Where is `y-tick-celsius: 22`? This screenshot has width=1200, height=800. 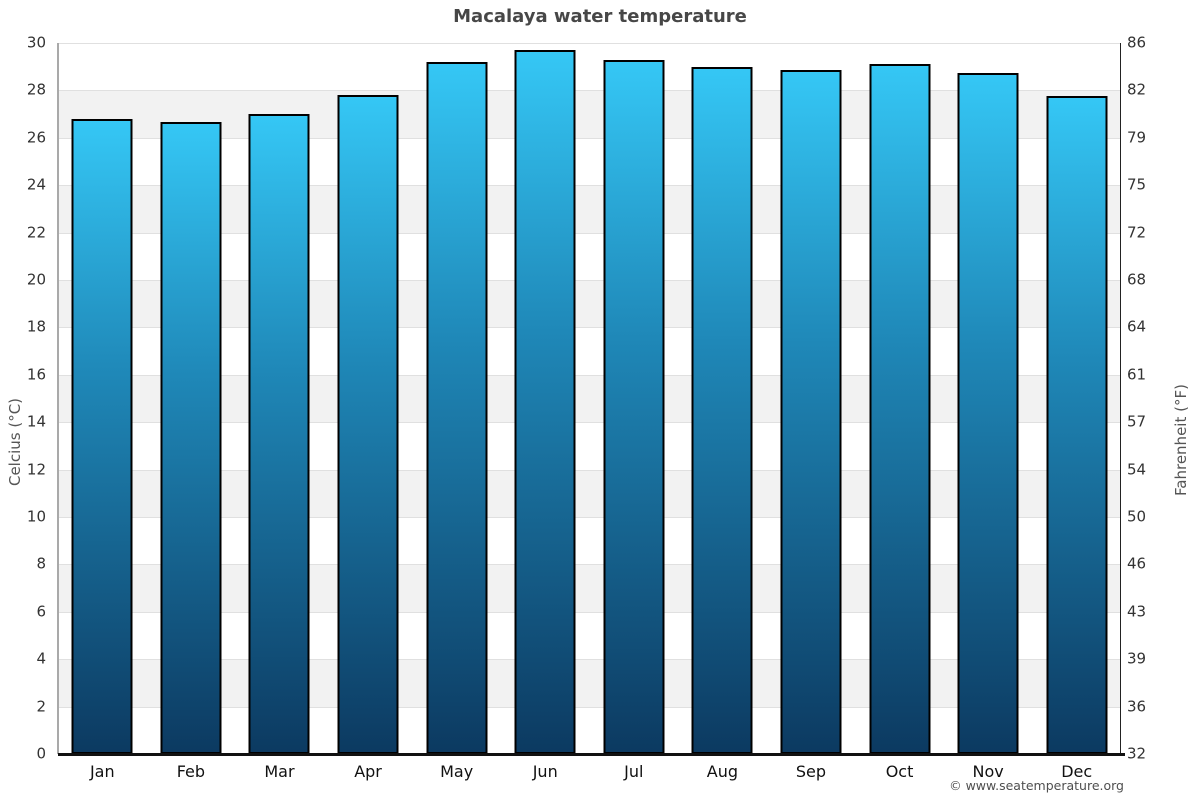 y-tick-celsius: 22 is located at coordinates (36, 232).